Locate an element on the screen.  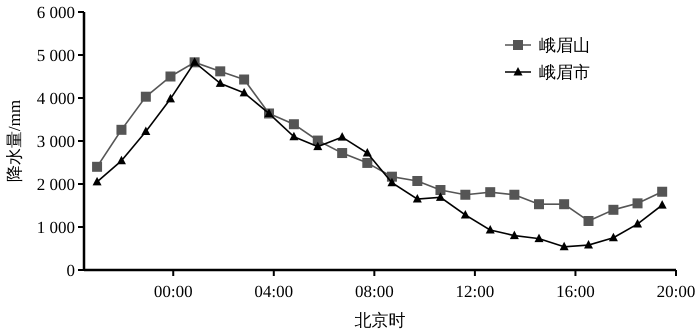
x-axis-title: 北京时 is located at coordinates (380, 320).